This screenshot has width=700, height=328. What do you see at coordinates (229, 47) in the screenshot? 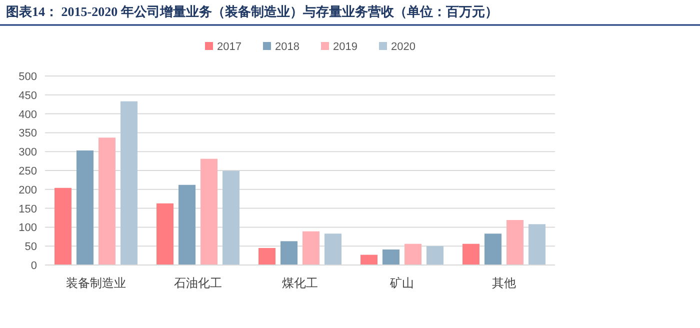
I see `legend-label: 2017` at bounding box center [229, 47].